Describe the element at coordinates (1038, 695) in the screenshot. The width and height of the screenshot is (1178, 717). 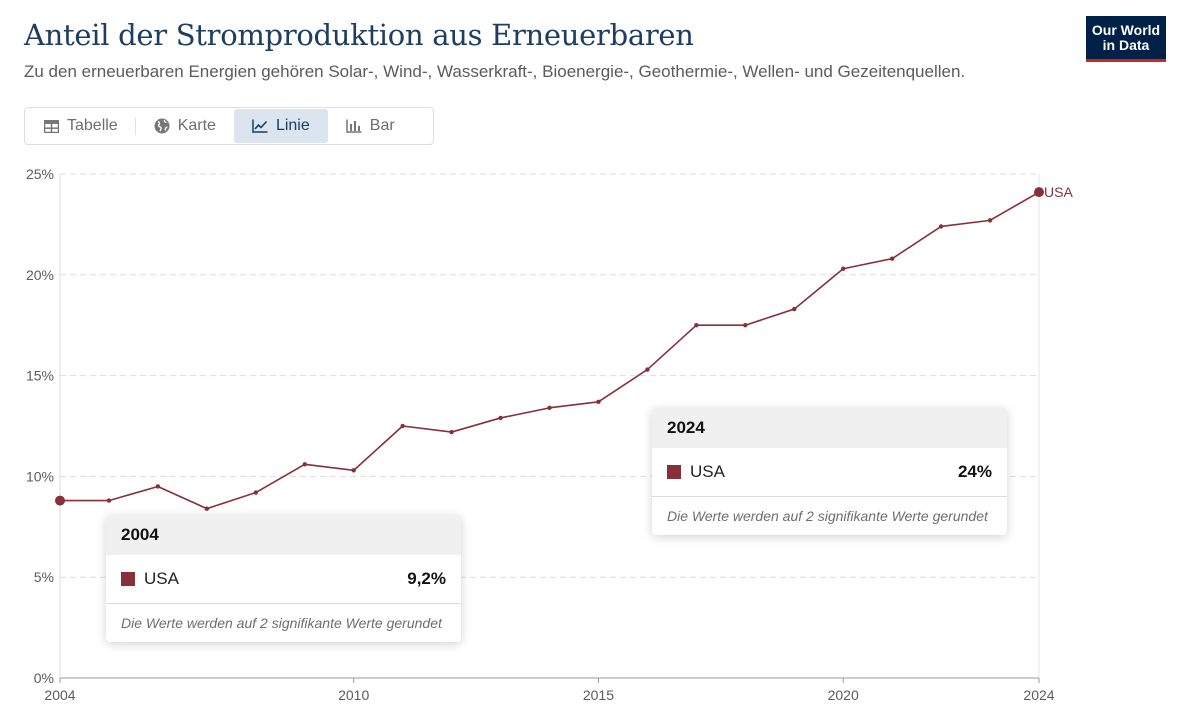
I see `x-tick-label: 2024` at that location.